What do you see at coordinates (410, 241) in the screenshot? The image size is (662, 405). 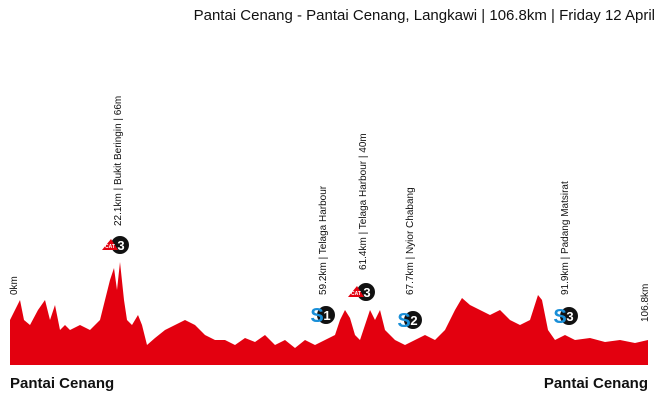 I see `waypoint-label: 67.7km | Nyior Chabang` at bounding box center [410, 241].